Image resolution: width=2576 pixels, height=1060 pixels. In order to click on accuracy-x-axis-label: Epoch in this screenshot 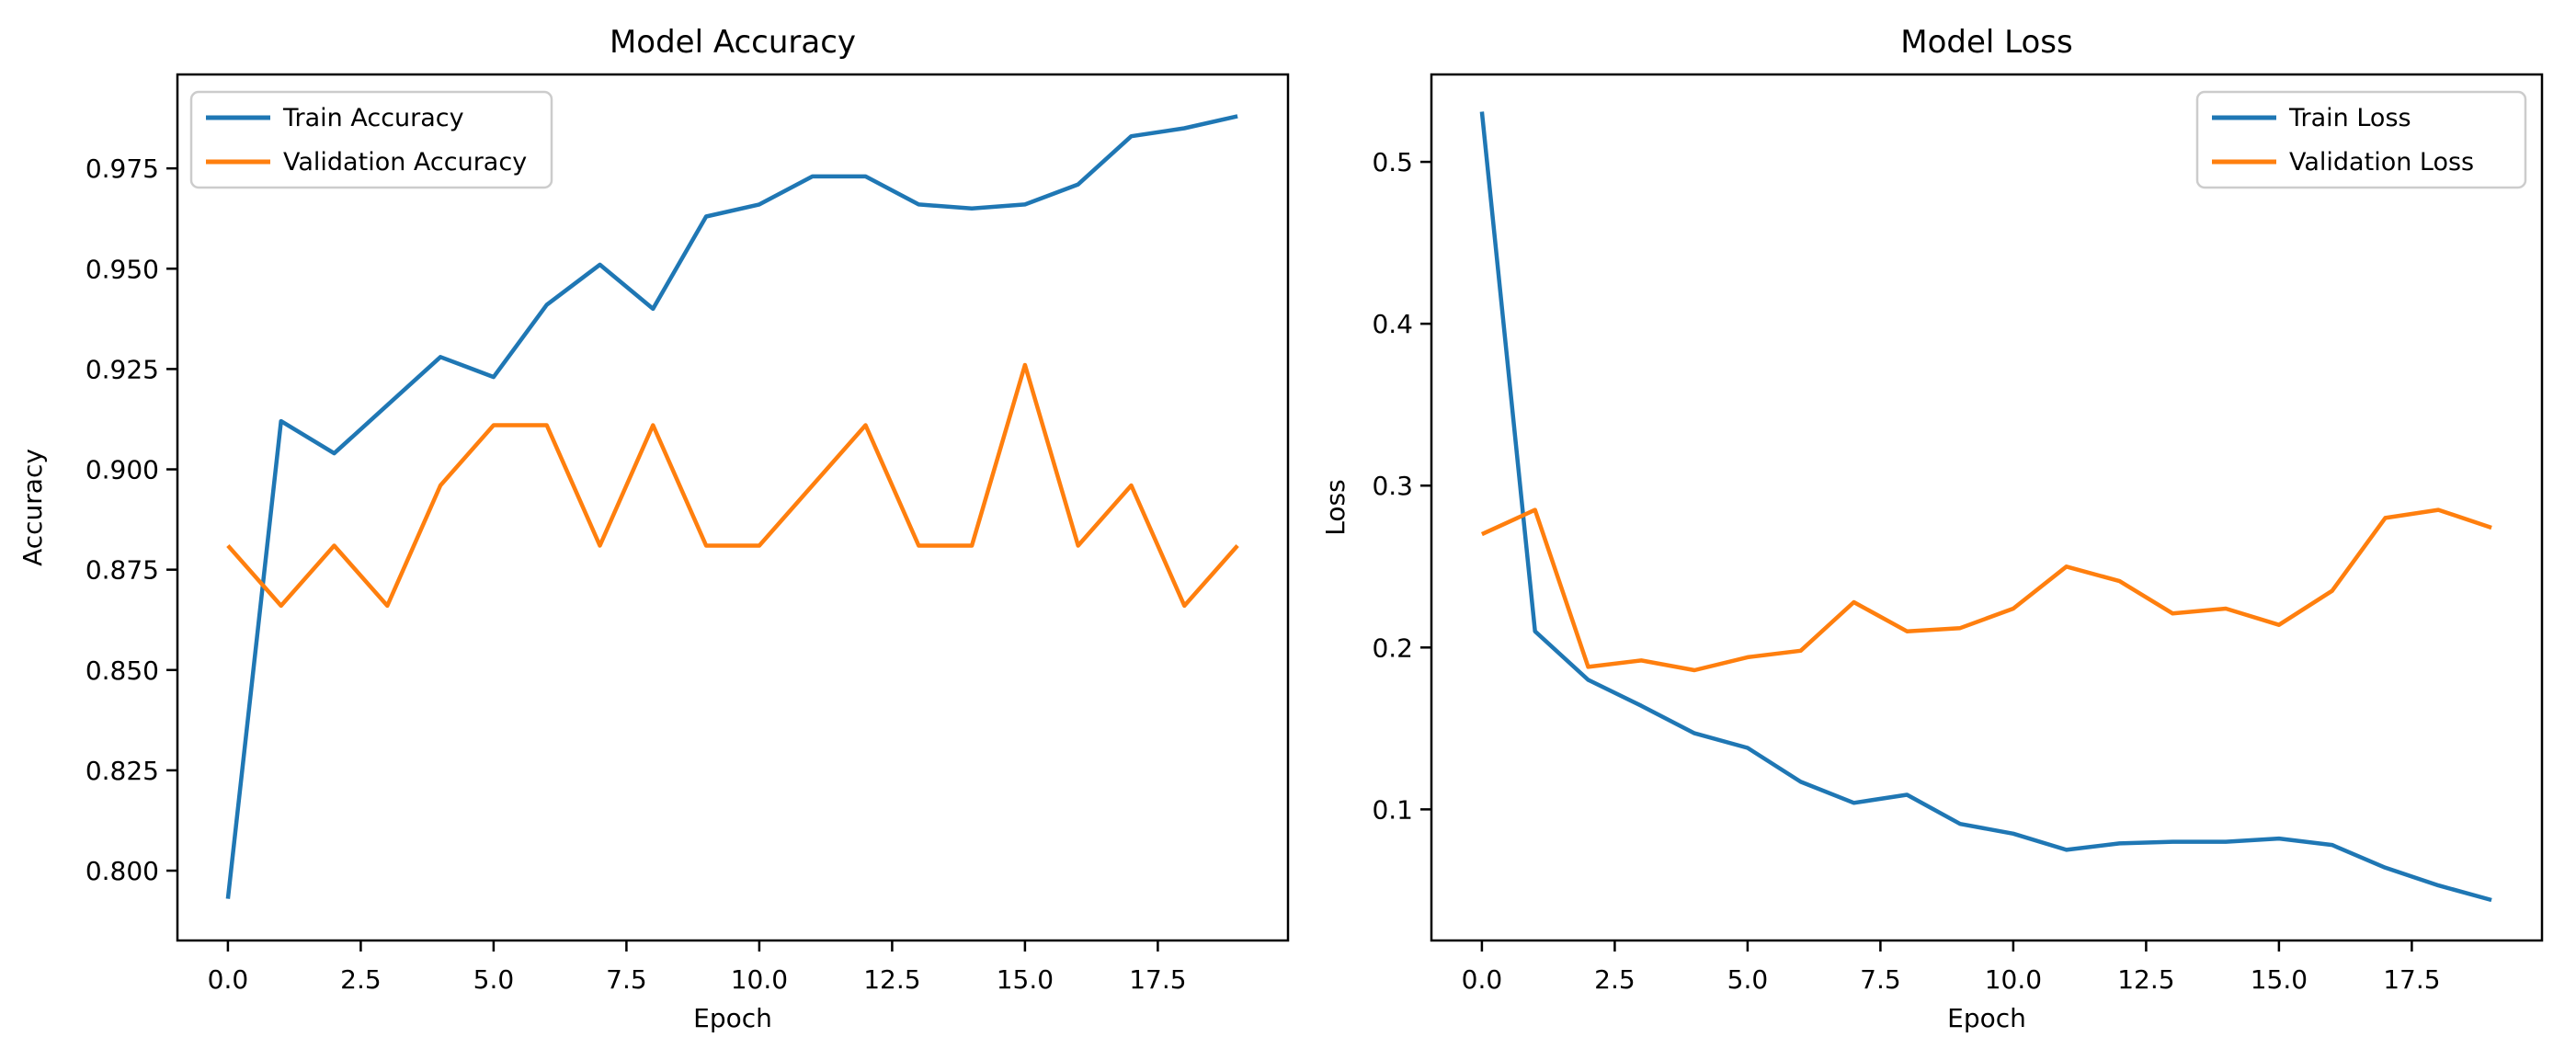, I will do `click(732, 1018)`.